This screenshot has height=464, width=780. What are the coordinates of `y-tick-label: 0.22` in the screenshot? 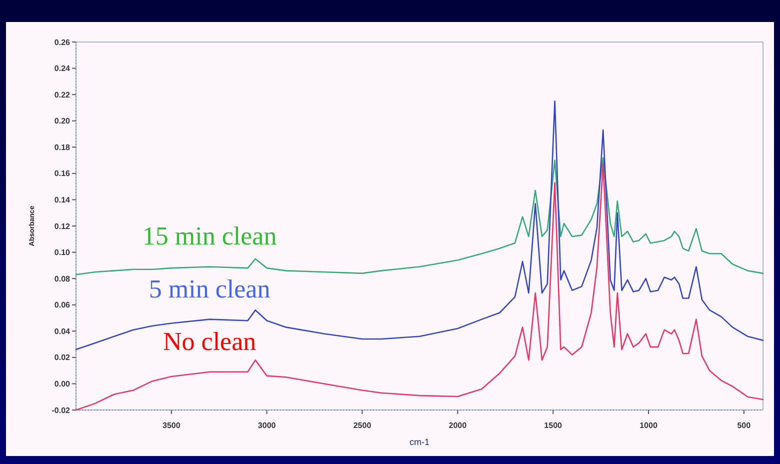 It's located at (62, 95).